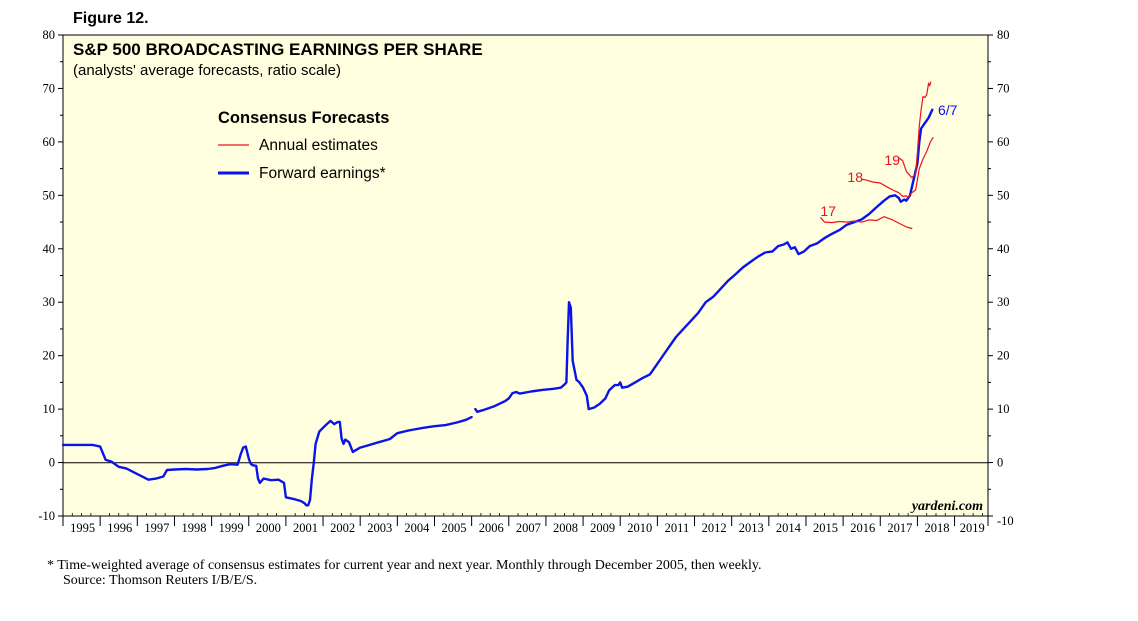  I want to click on x-tick-label: 2017, so click(899, 528).